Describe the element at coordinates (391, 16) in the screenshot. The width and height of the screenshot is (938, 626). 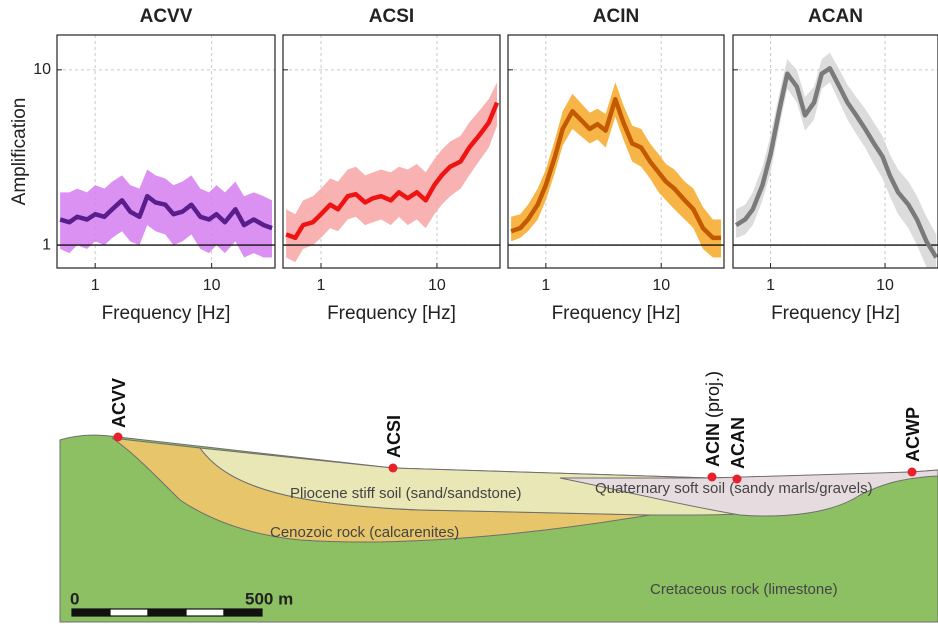
I see `chart-title: ACSI` at that location.